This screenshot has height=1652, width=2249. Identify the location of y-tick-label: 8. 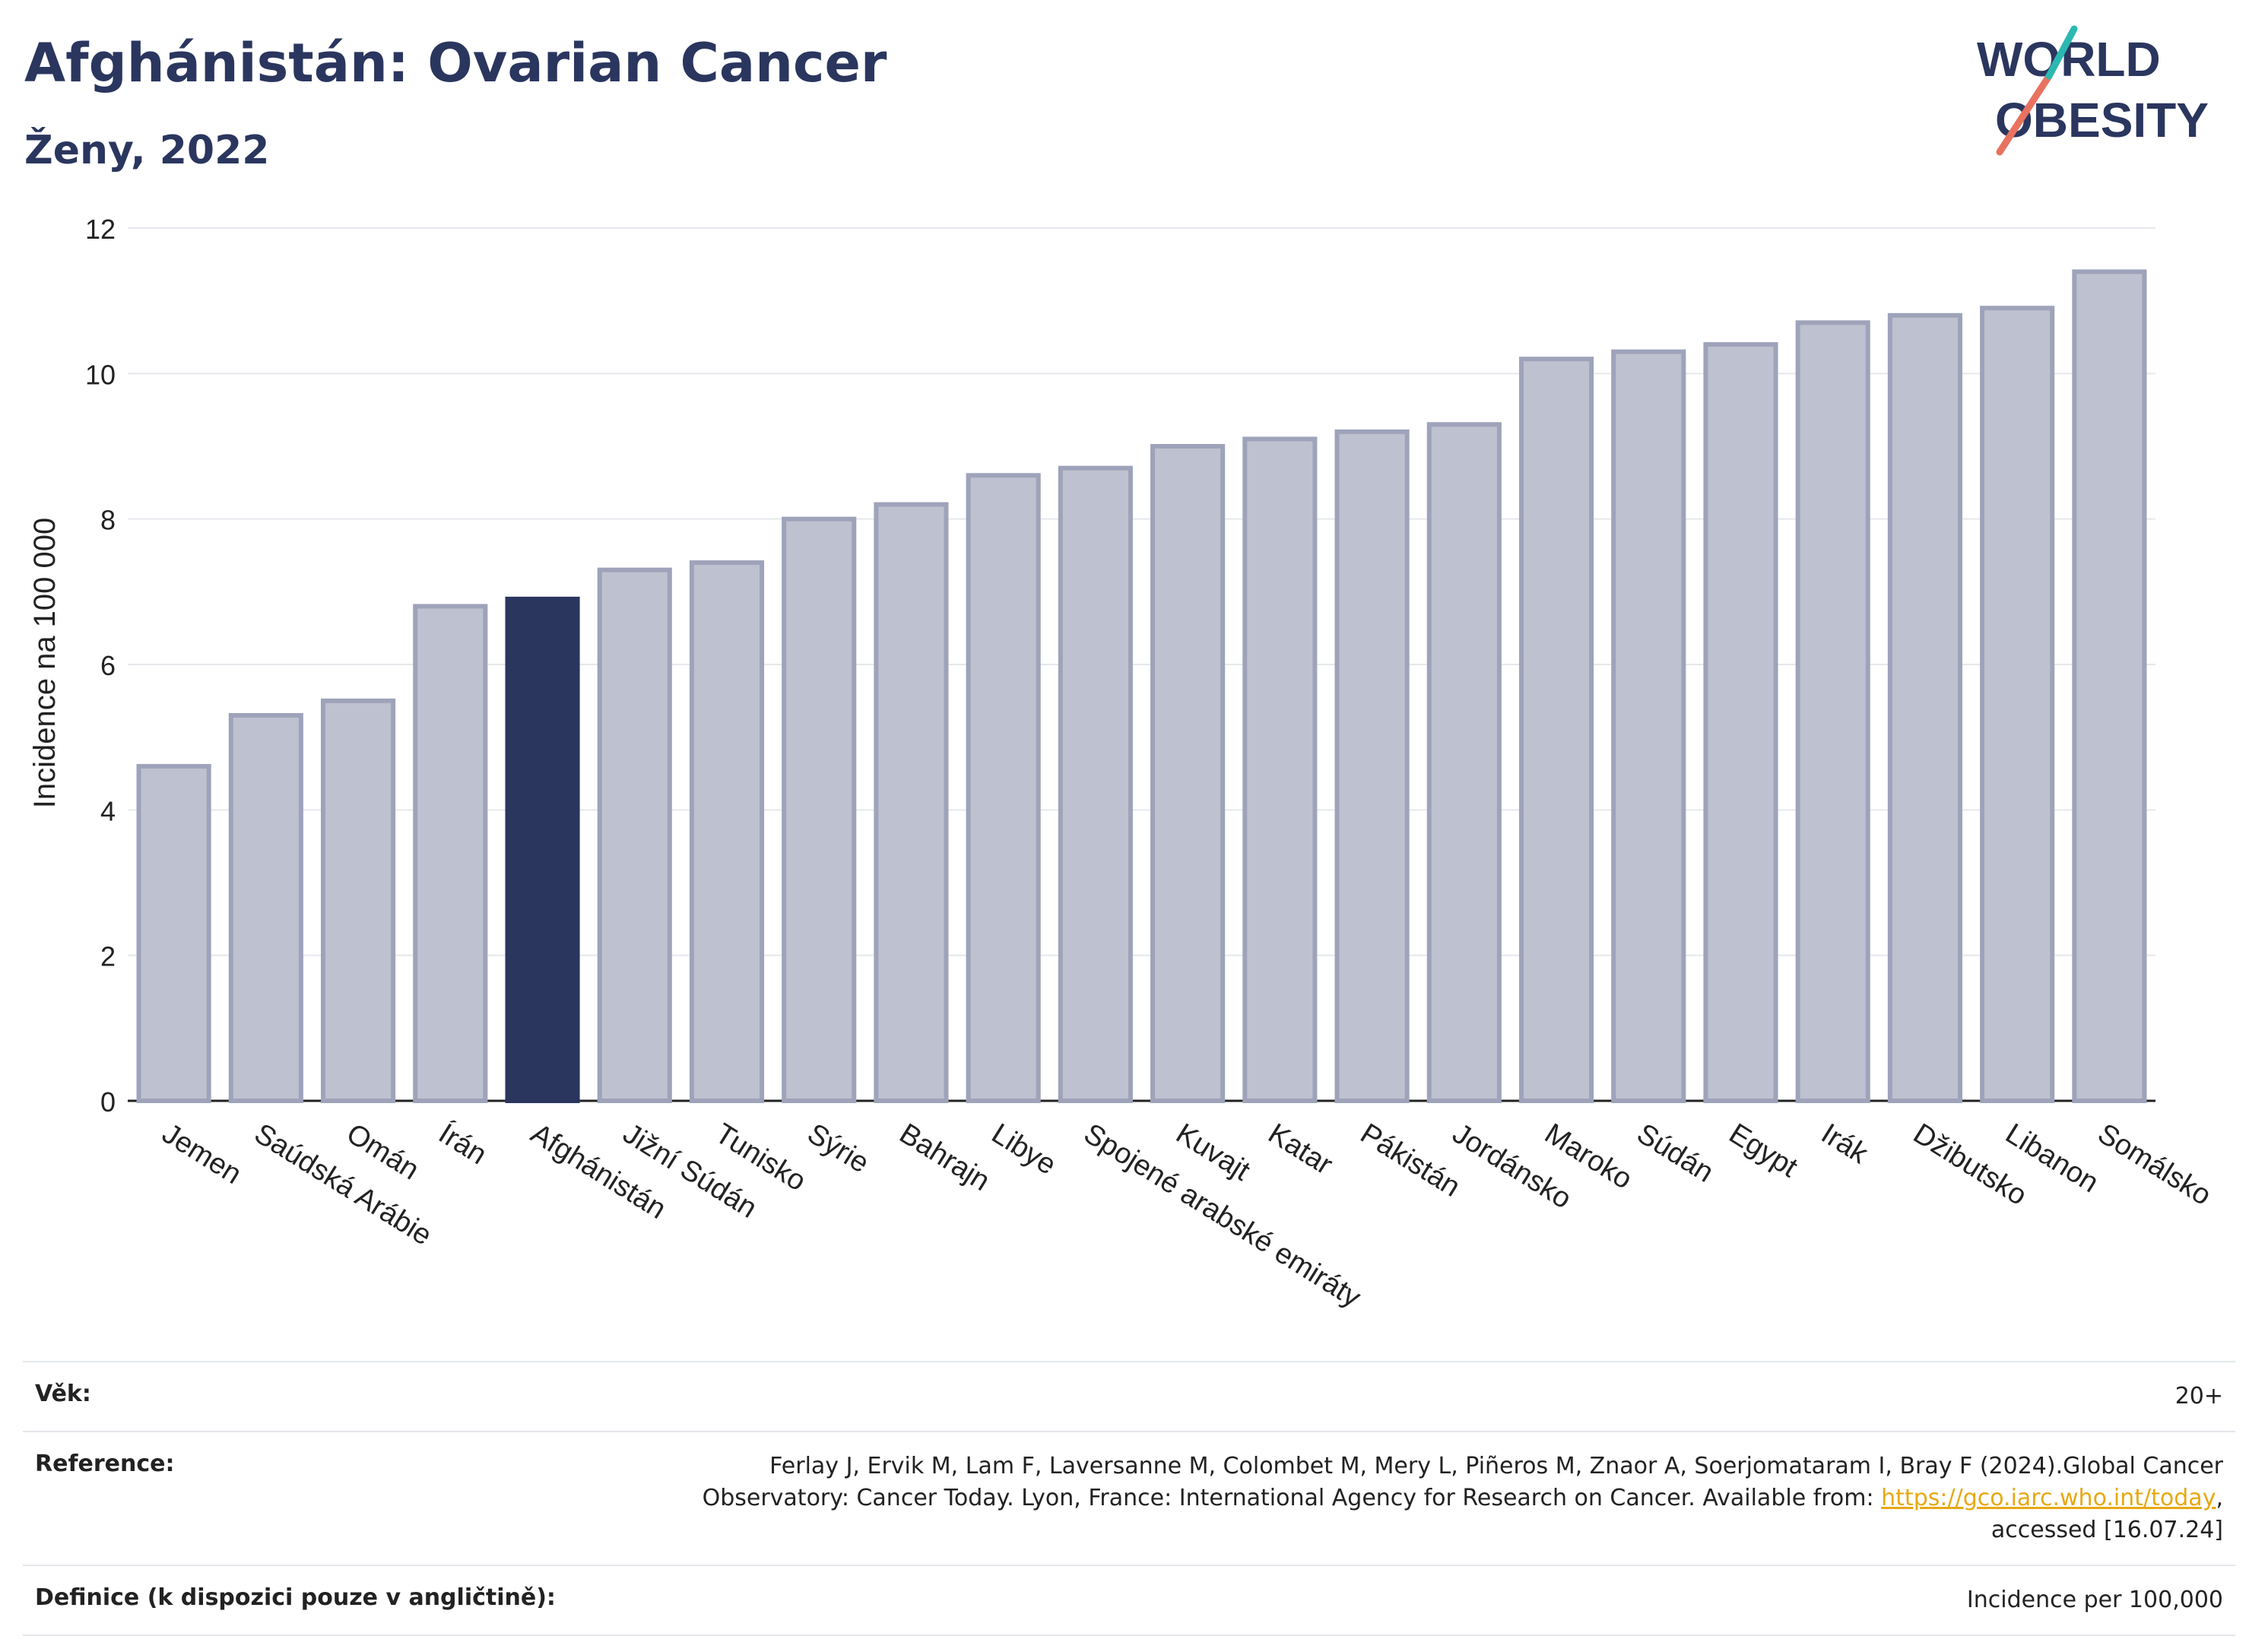
(108, 520).